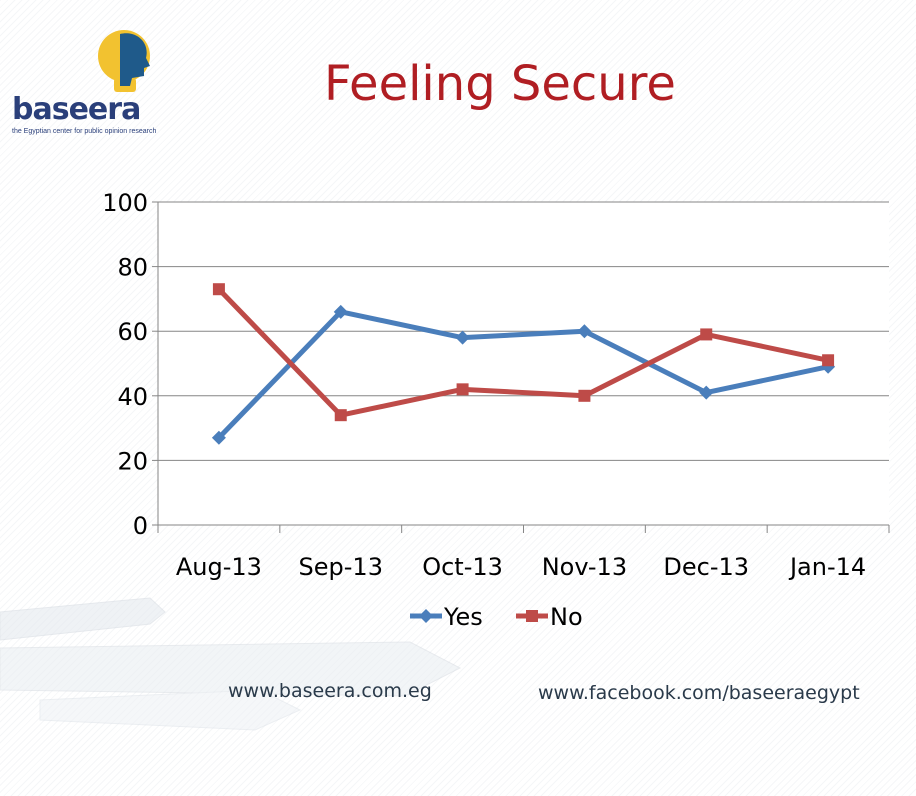 This screenshot has height=796, width=916. I want to click on y-tick-label: 60, so click(132, 332).